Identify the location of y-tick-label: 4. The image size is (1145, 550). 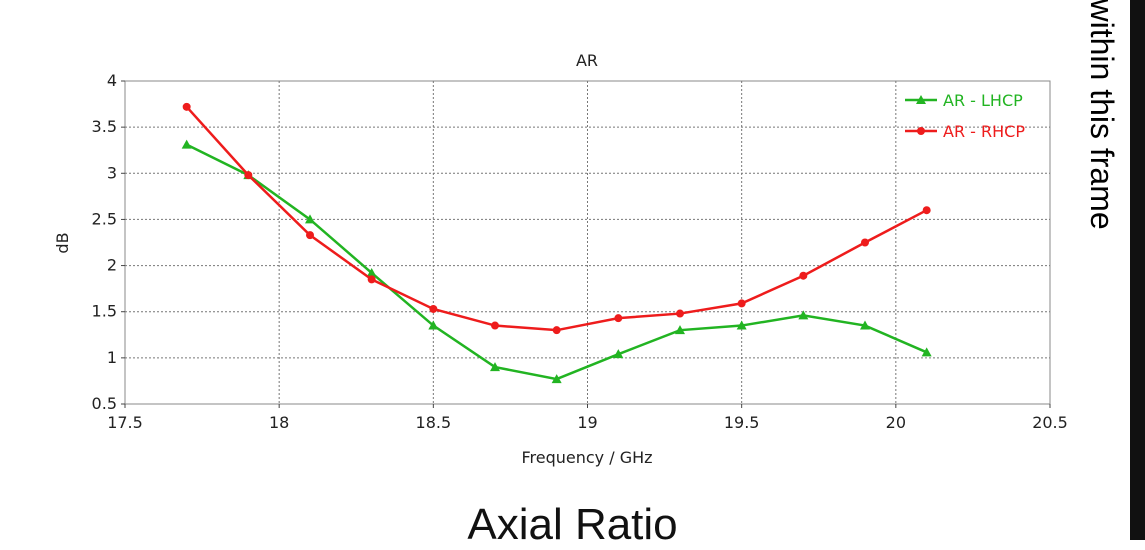
(112, 80).